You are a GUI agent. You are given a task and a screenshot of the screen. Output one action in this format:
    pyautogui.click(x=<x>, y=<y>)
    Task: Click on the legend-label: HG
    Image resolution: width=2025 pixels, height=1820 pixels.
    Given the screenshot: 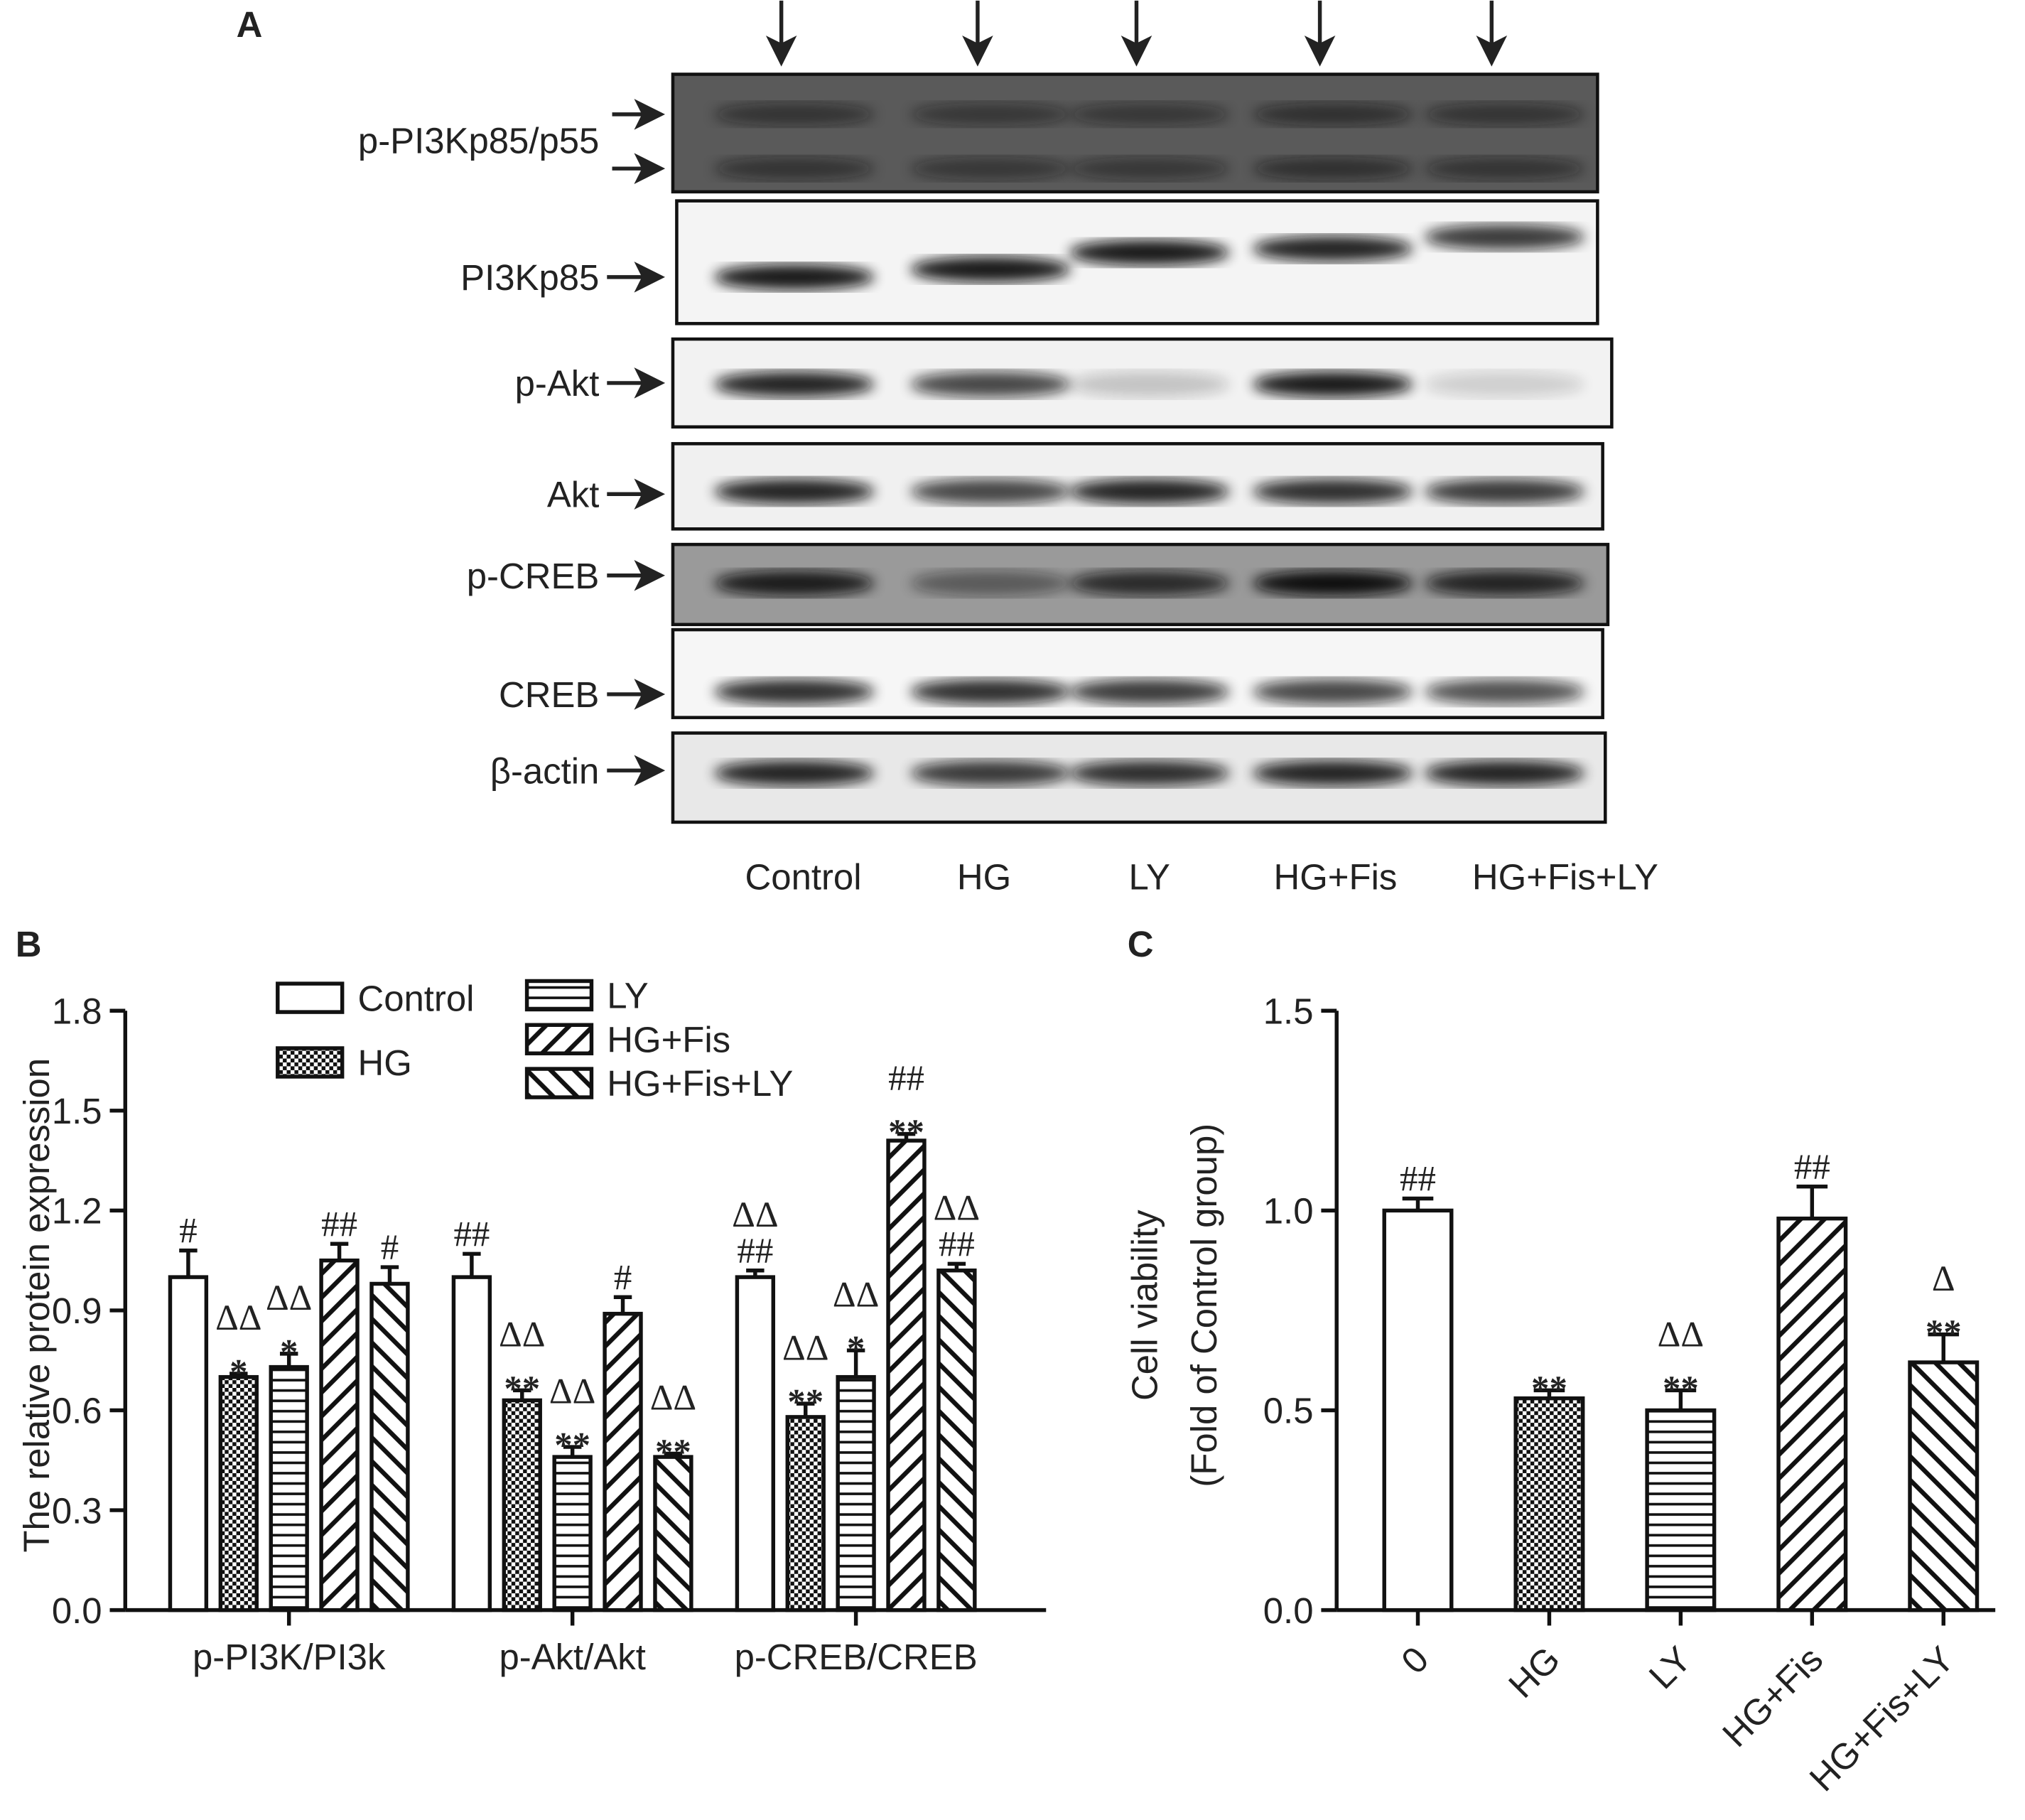 What is the action you would take?
    pyautogui.click(x=384, y=1063)
    